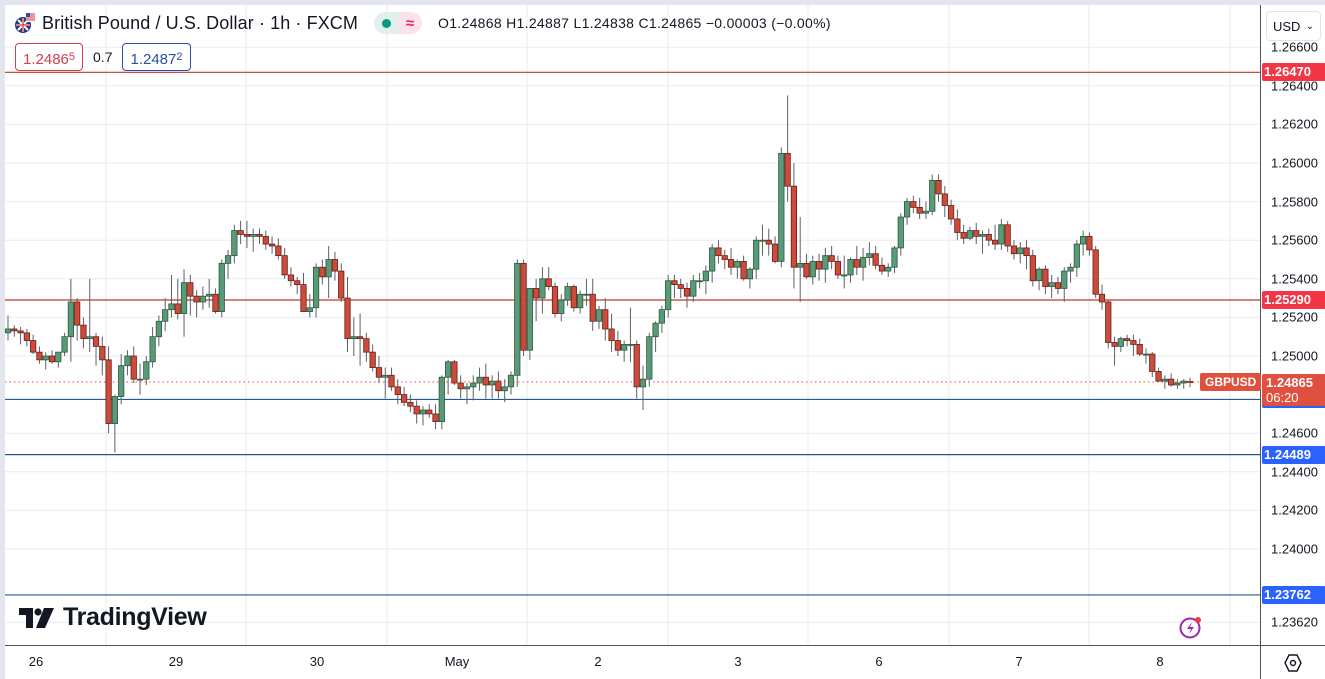 The height and width of the screenshot is (679, 1325). Describe the element at coordinates (179, 57) in the screenshot. I see `buy-pip: 2` at that location.